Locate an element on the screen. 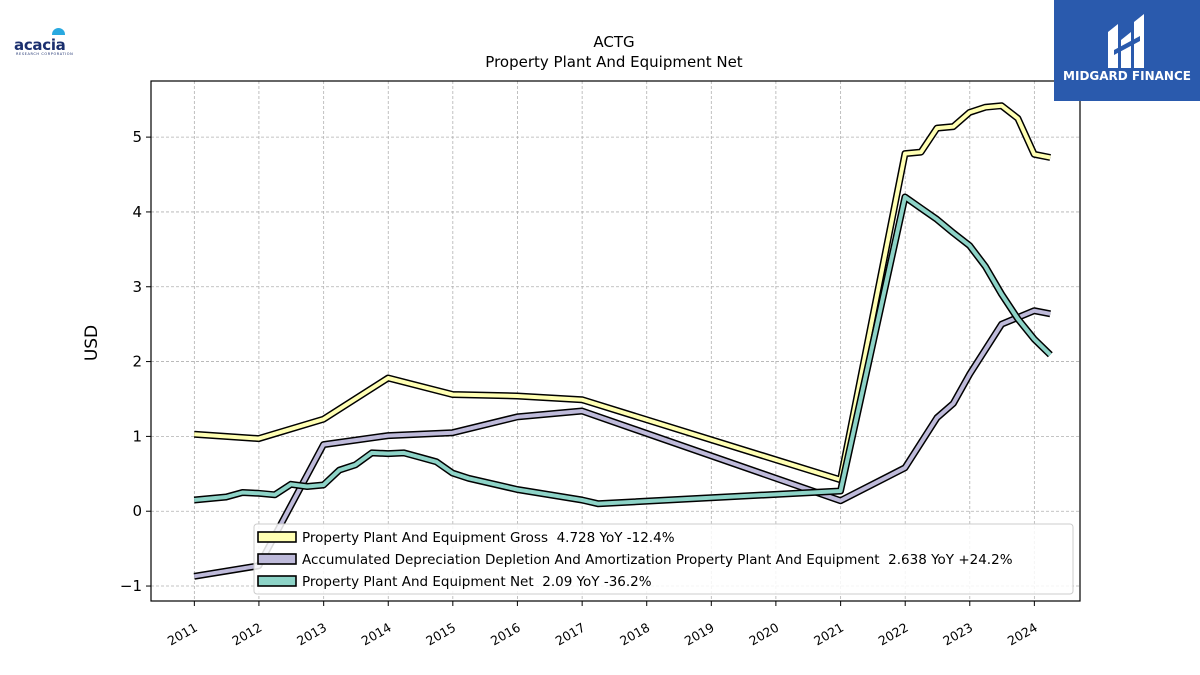 Image resolution: width=1200 pixels, height=675 pixels. legend-box is located at coordinates (663, 559).